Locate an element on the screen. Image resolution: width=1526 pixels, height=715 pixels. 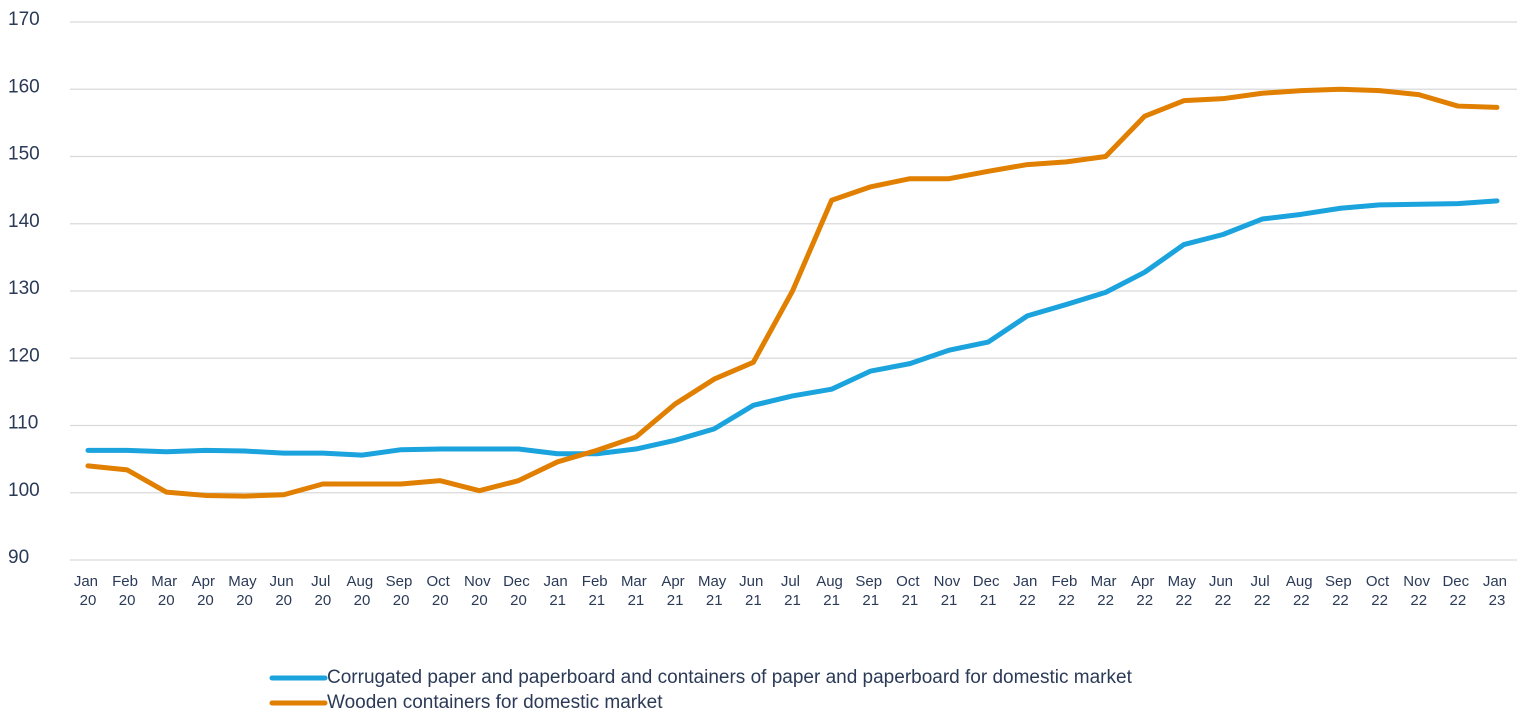
x-tick-label: Jan 20 is located at coordinates (88, 591).